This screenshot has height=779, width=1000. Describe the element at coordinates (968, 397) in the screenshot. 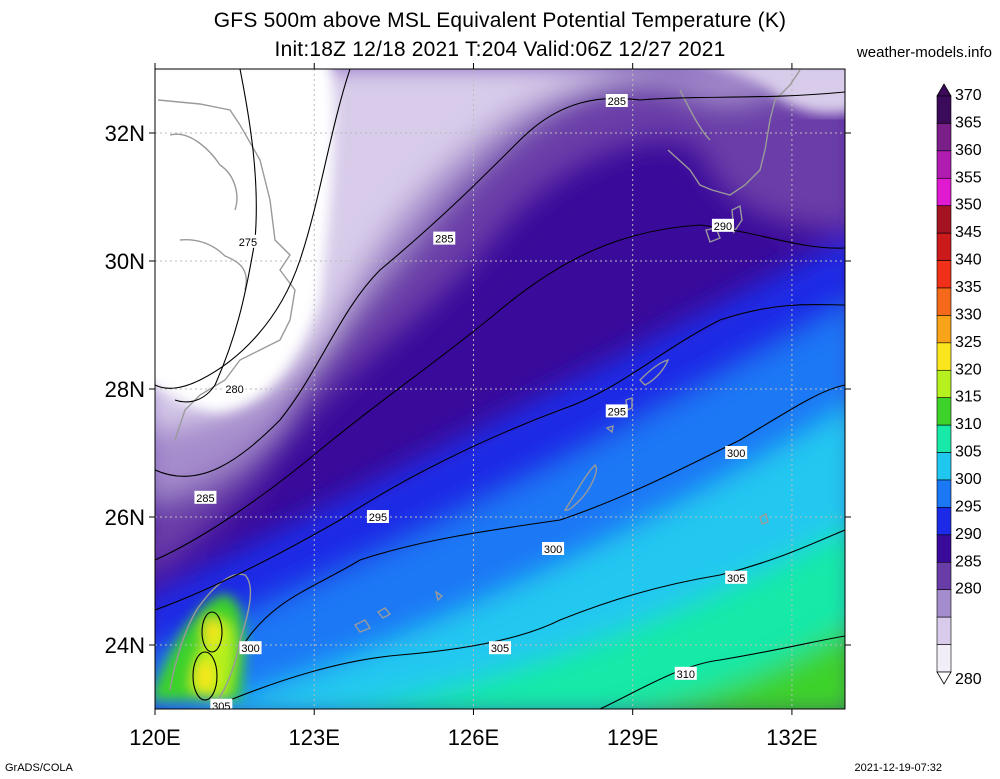

I see `colorbar-label: 315` at that location.